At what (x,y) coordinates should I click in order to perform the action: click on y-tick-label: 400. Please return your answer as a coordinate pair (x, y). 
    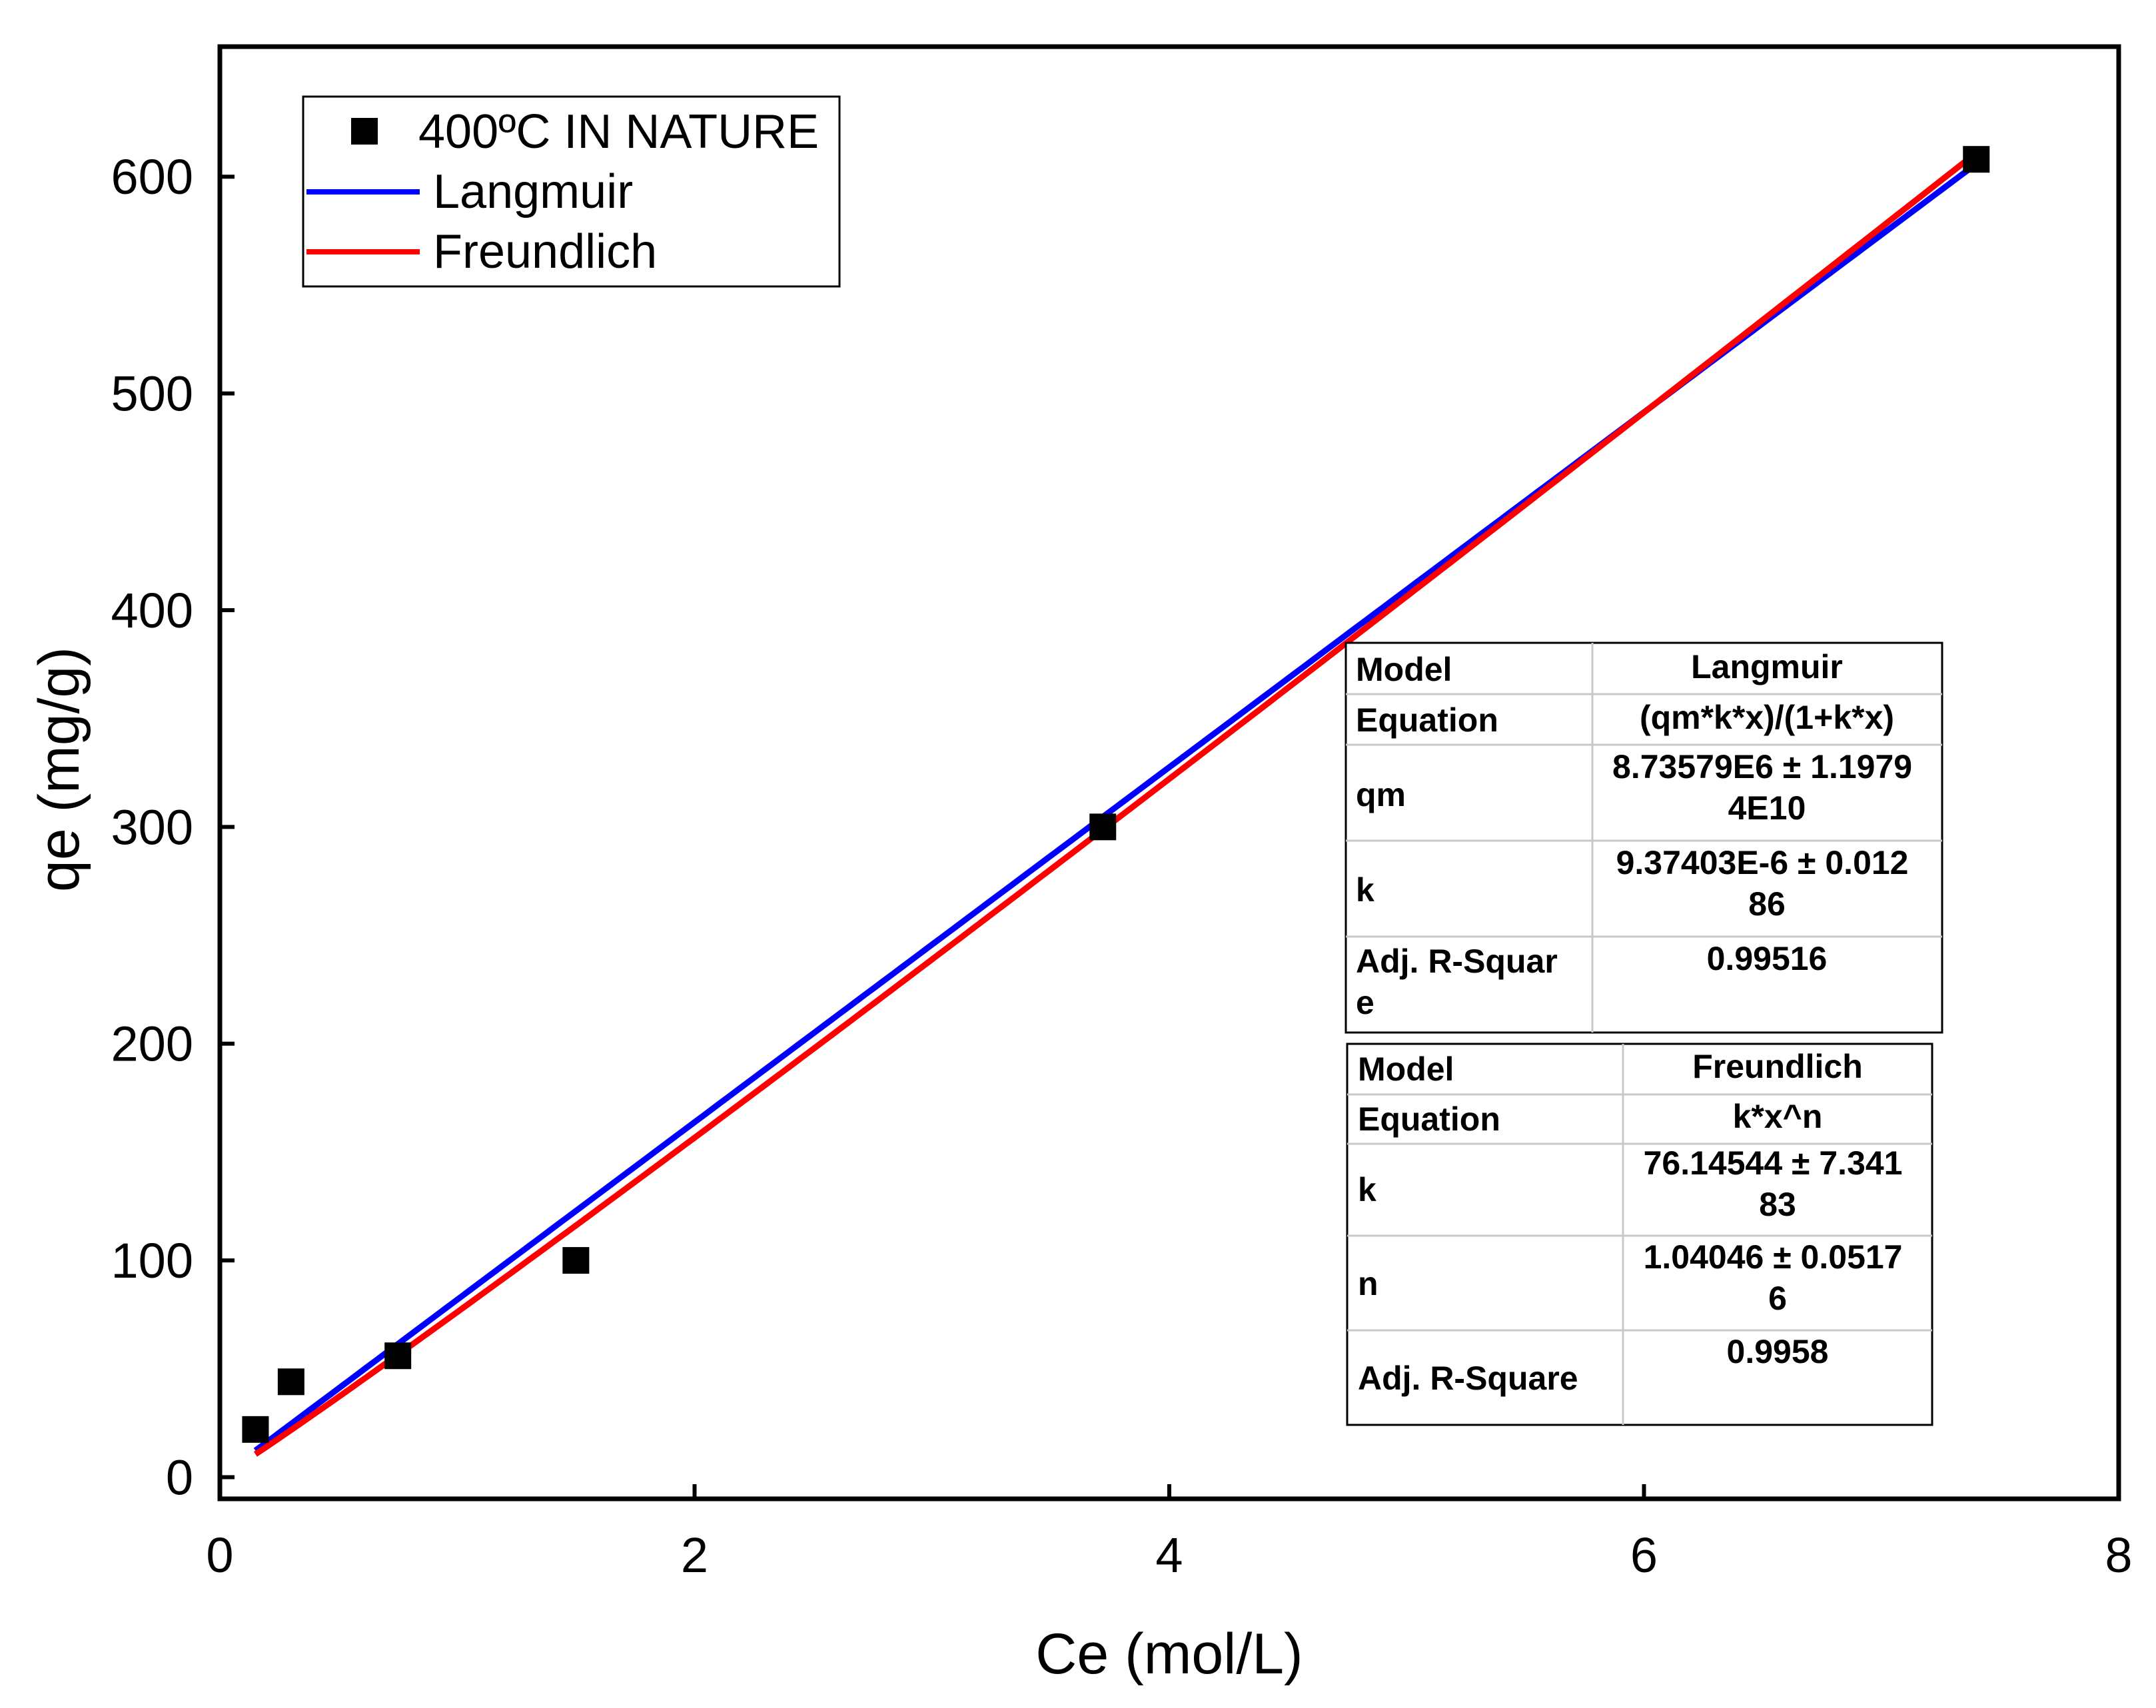
    Looking at the image, I should click on (152, 610).